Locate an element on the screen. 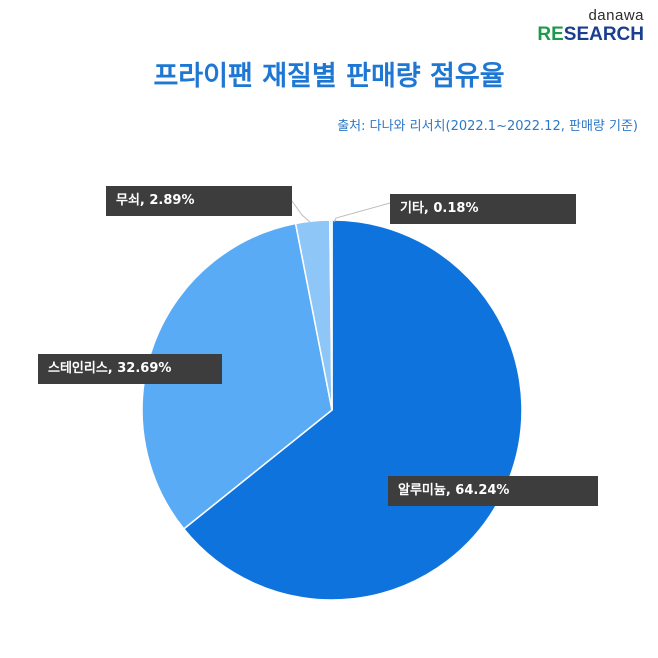  danawa-research-logo: danawa RESEARCH is located at coordinates (590, 26).